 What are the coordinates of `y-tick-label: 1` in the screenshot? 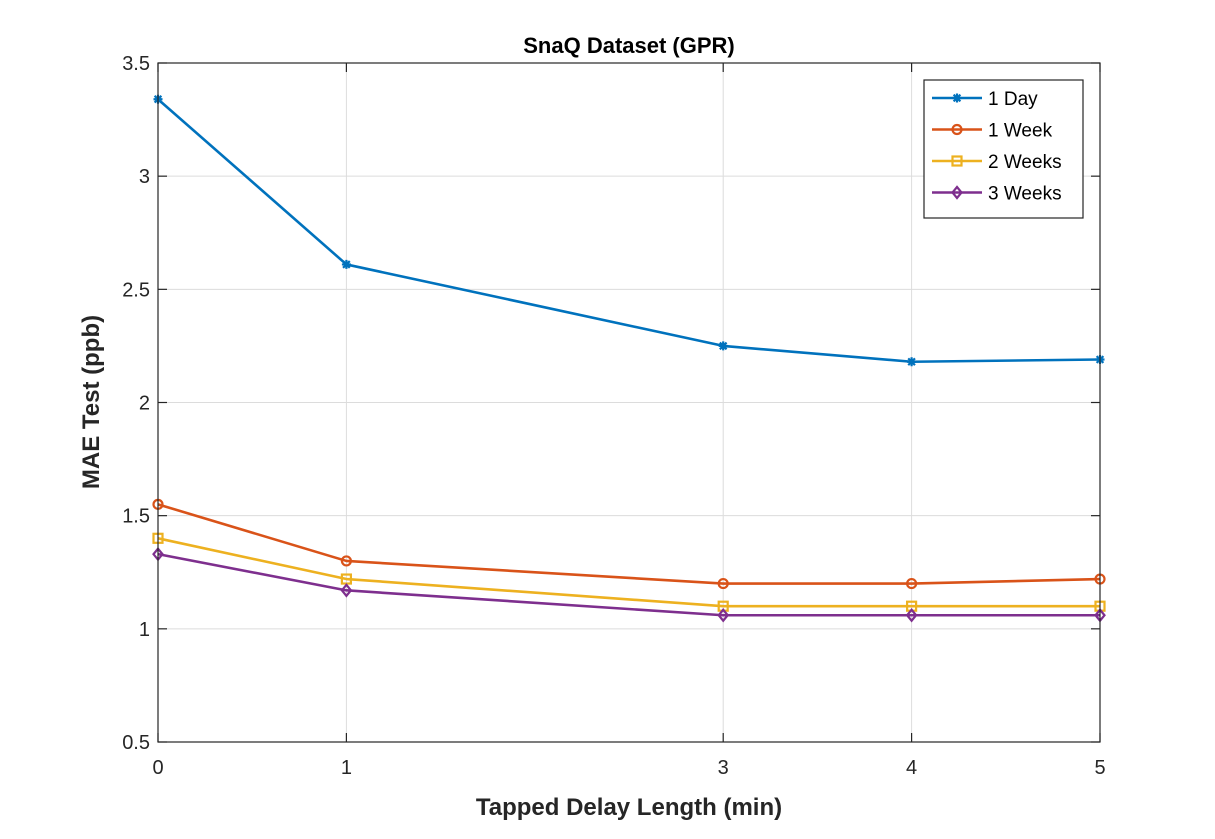 It's located at (144, 630).